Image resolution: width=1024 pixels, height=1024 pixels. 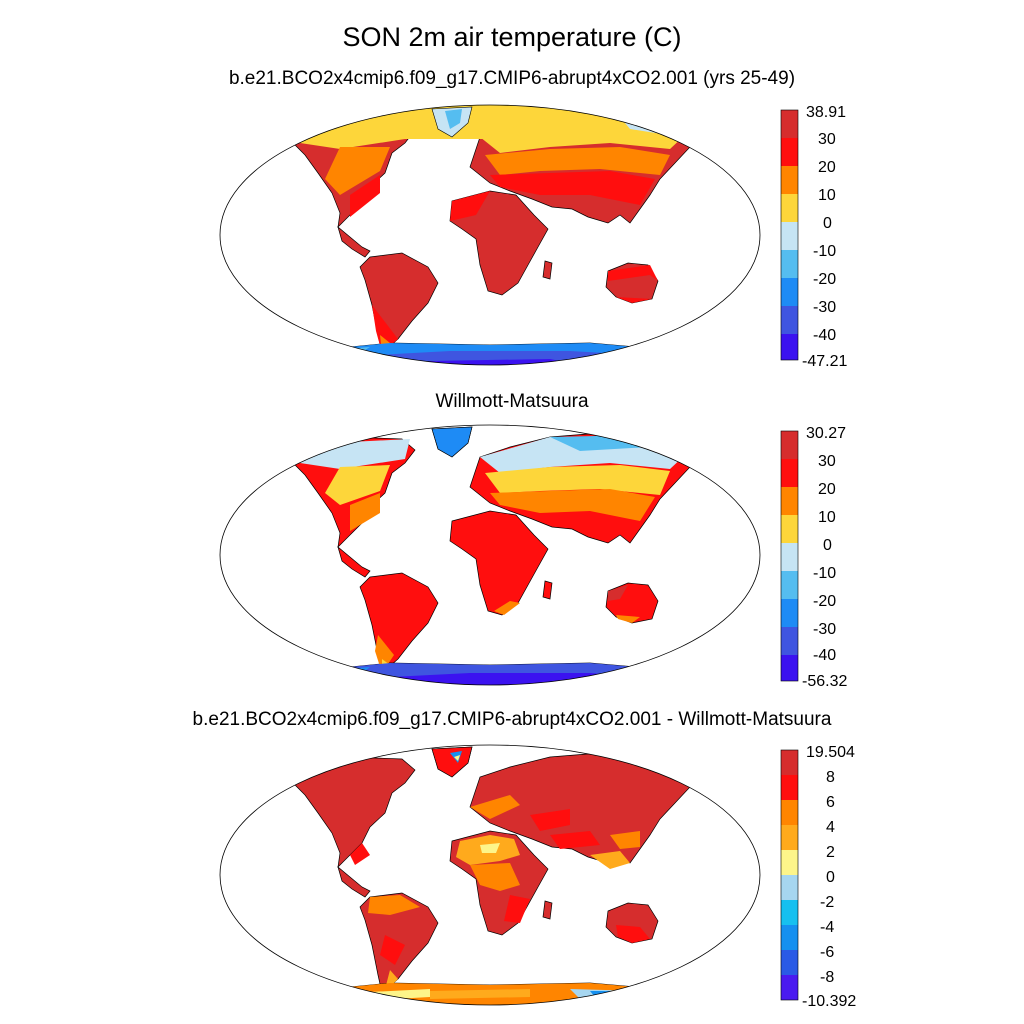 I want to click on cb1-label-bottom: -47.21, so click(x=824, y=361).